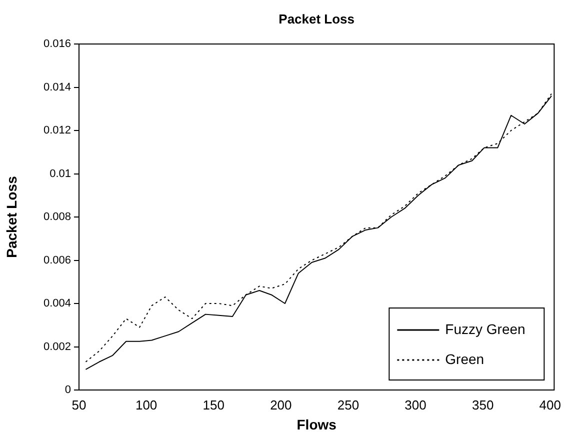 The image size is (564, 434). Describe the element at coordinates (281, 404) in the screenshot. I see `x-tick-label: 200` at that location.